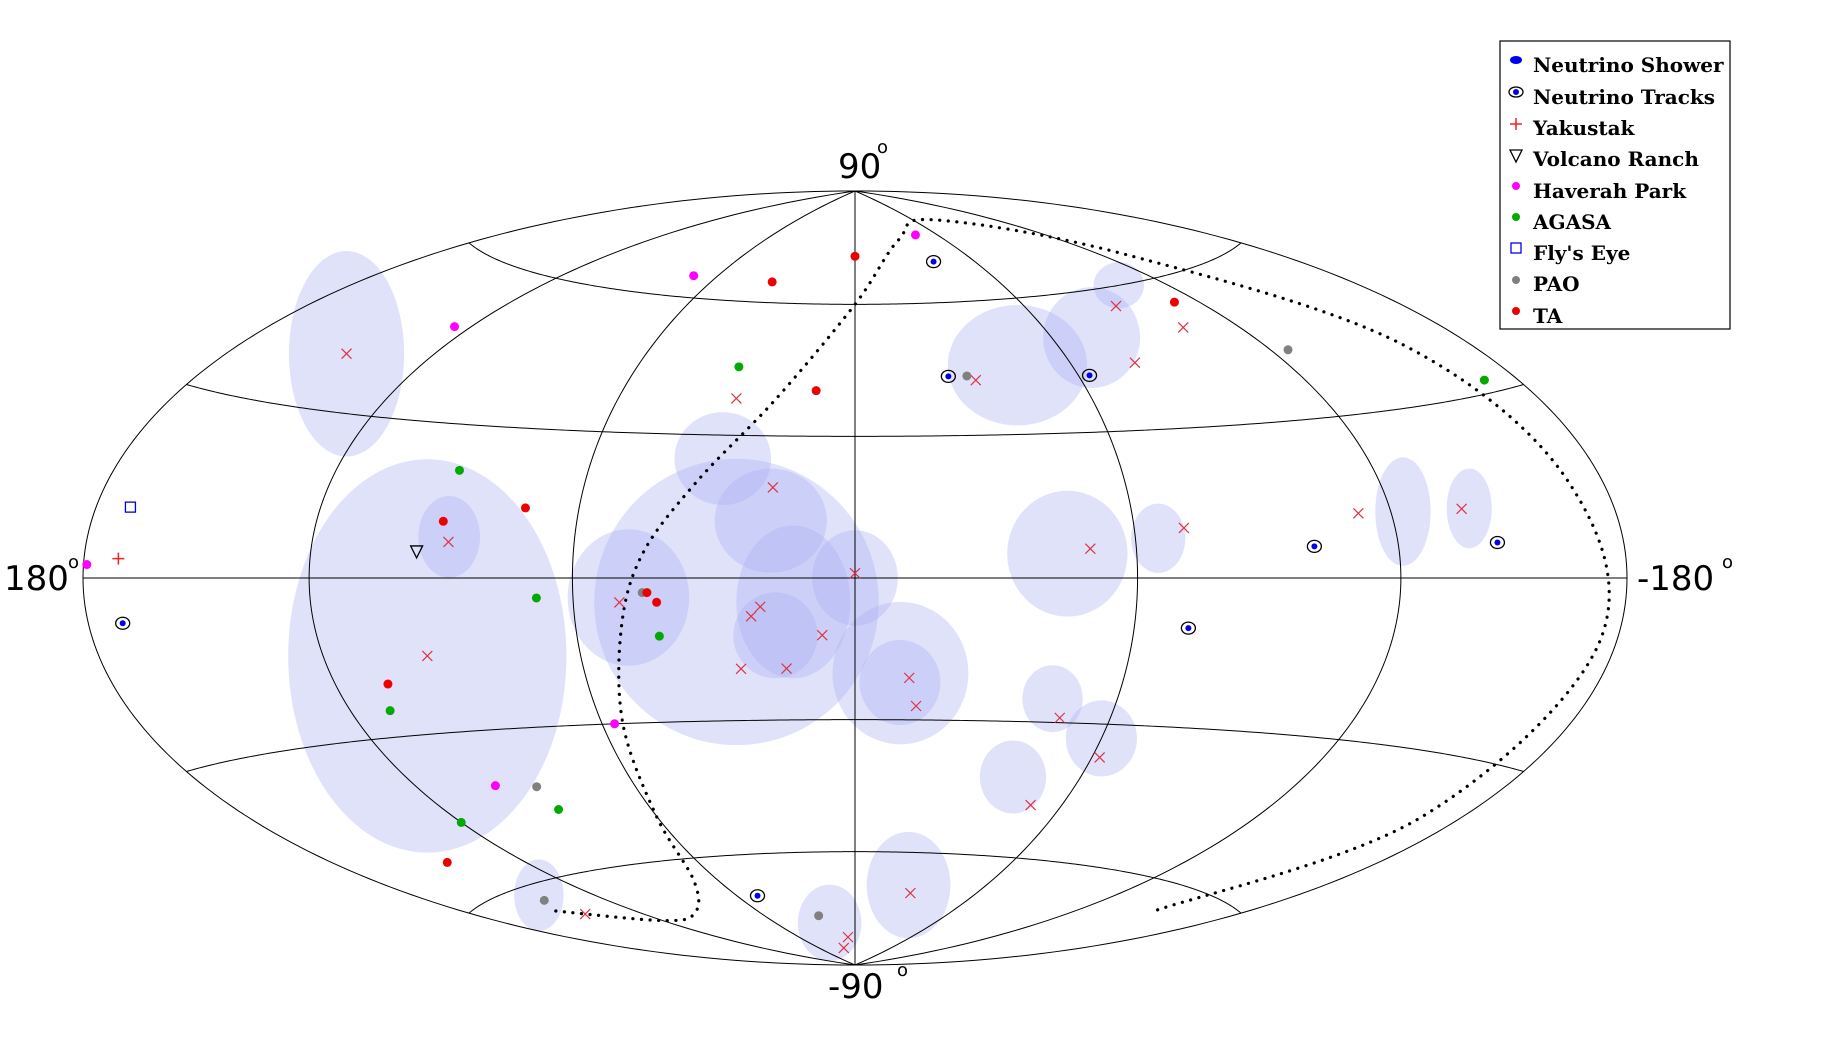  What do you see at coordinates (1573, 128) in the screenshot?
I see `legend-item-yakustak: Yakustak` at bounding box center [1573, 128].